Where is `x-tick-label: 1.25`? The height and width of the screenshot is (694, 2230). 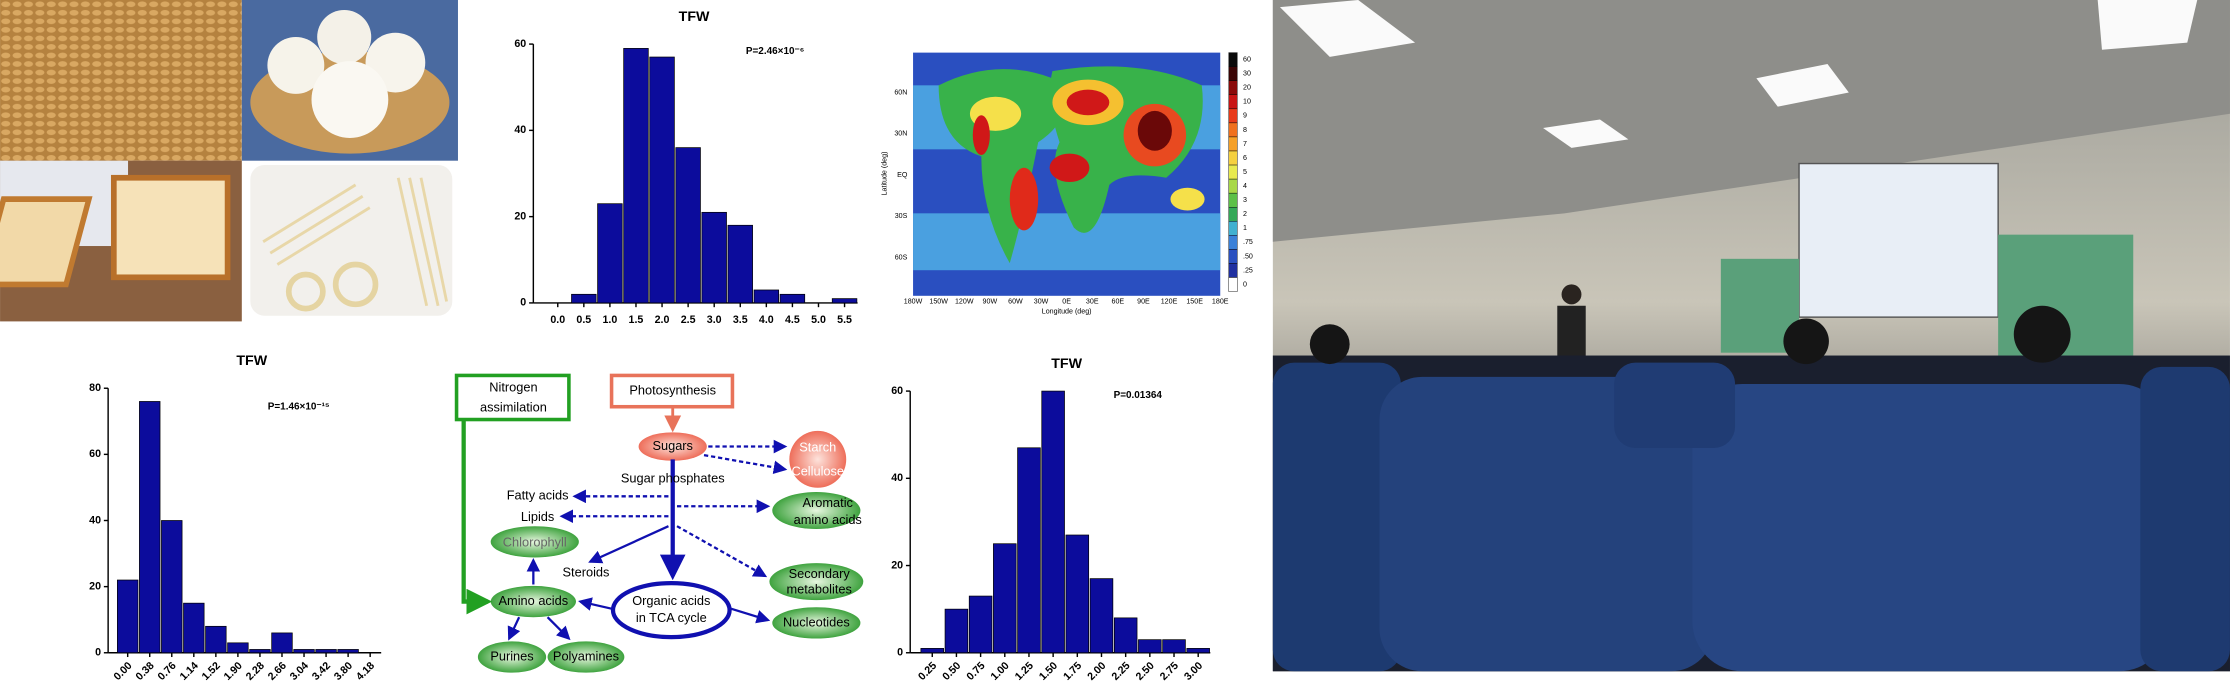
x-tick-label: 1.25 is located at coordinates (1024, 671).